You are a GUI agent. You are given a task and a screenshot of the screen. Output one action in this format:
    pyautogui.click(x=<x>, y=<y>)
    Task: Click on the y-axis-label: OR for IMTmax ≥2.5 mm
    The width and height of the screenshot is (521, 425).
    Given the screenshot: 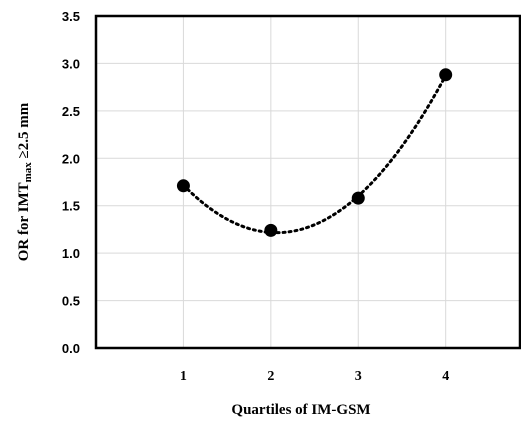 What is the action you would take?
    pyautogui.click(x=25, y=181)
    